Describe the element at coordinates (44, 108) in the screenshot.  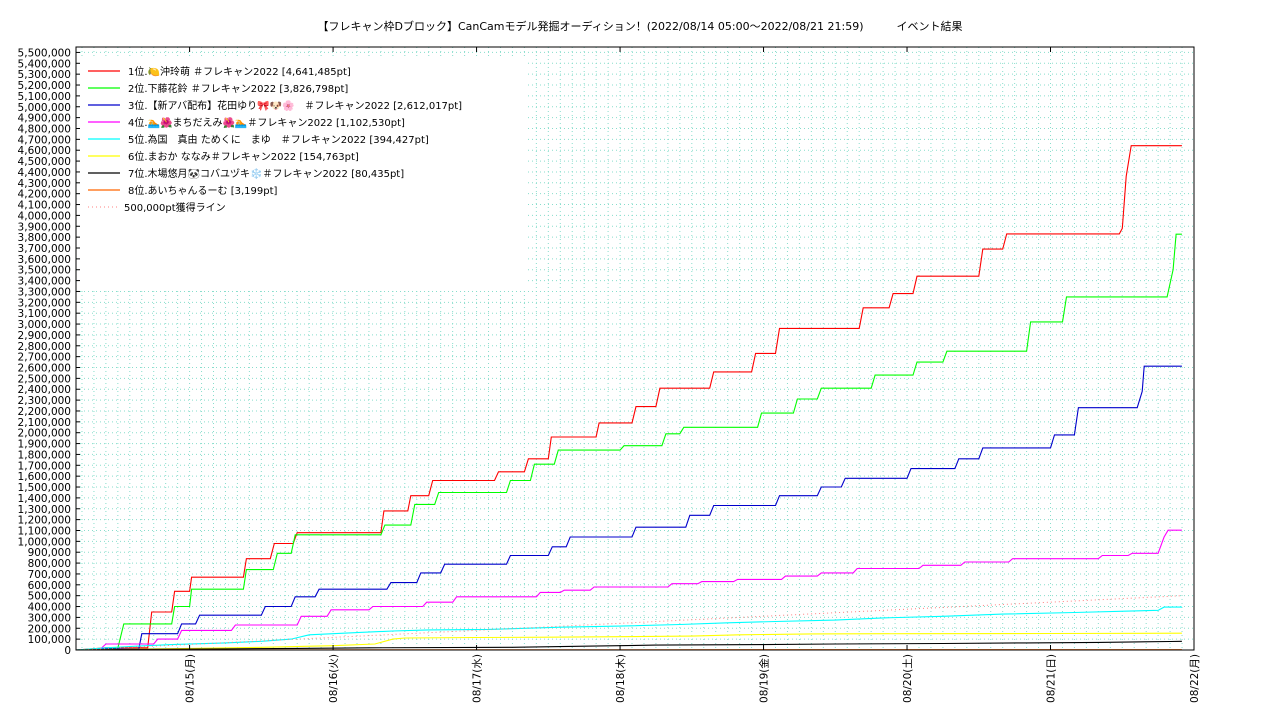
I see `y-tick-label: 5,000,000` at that location.